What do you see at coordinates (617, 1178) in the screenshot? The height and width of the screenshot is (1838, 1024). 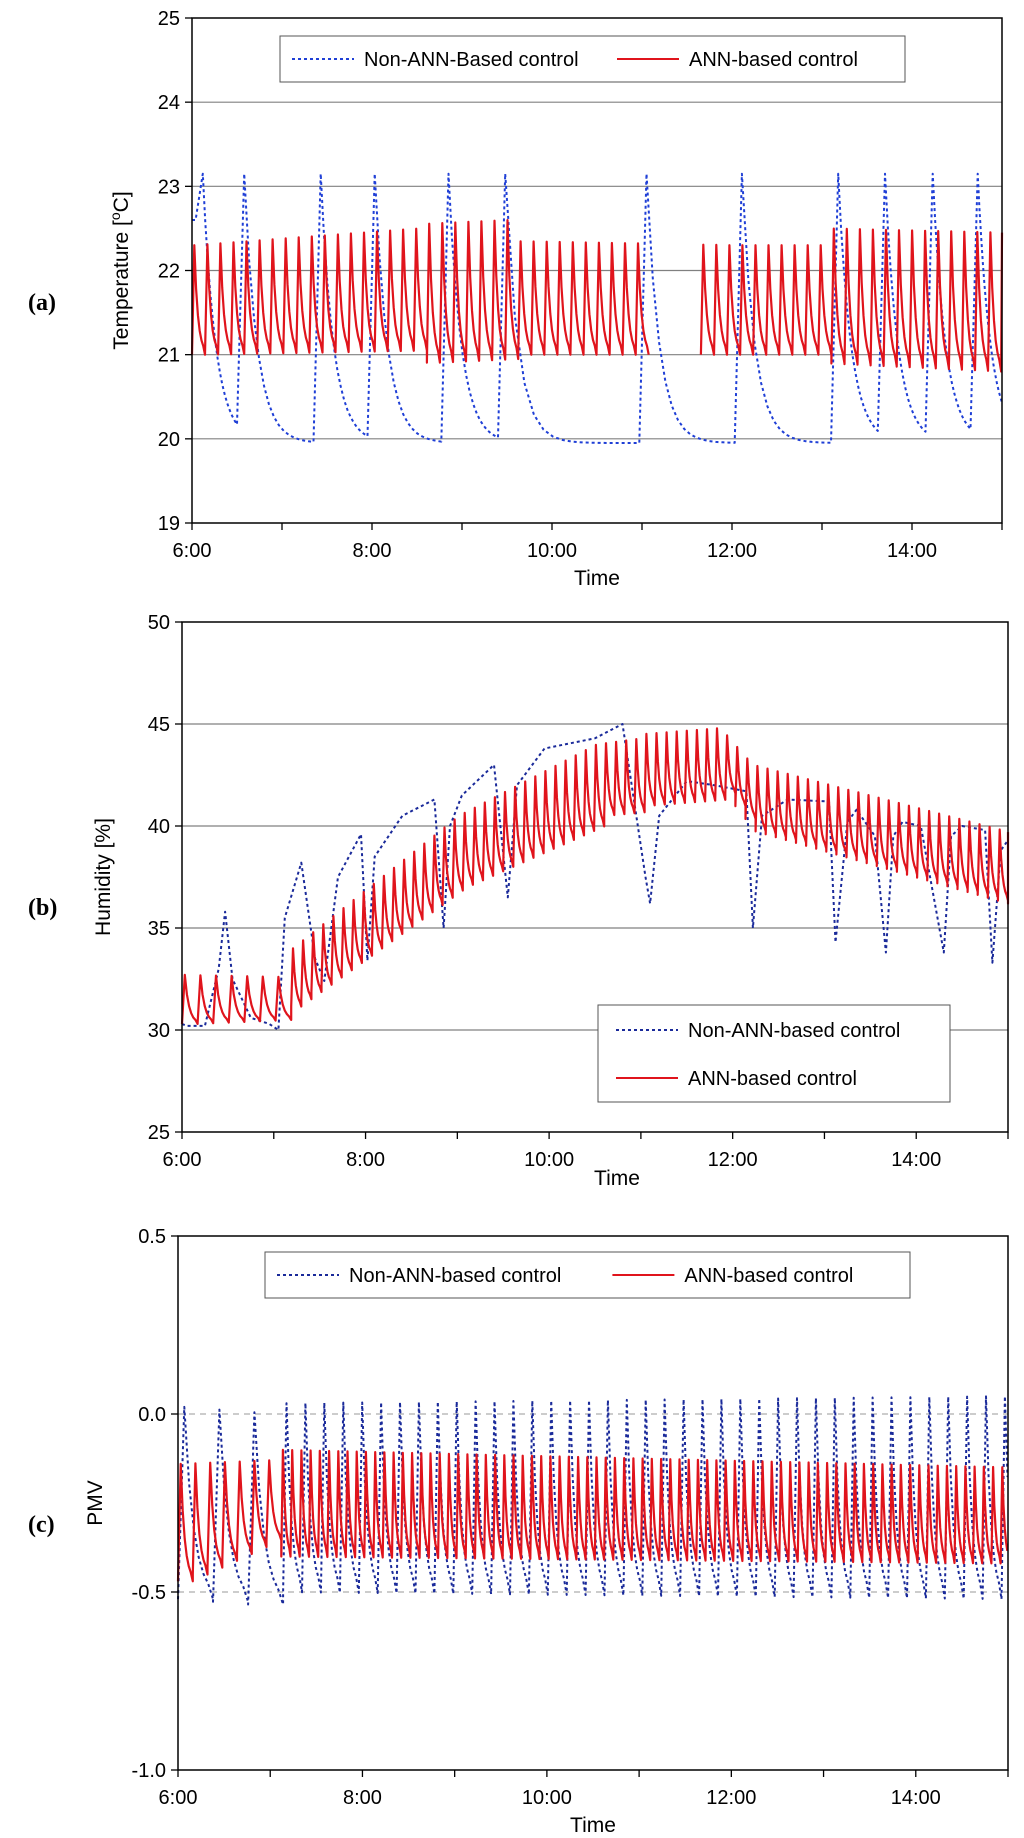 I see `chart-b-x-axis-label: Time` at bounding box center [617, 1178].